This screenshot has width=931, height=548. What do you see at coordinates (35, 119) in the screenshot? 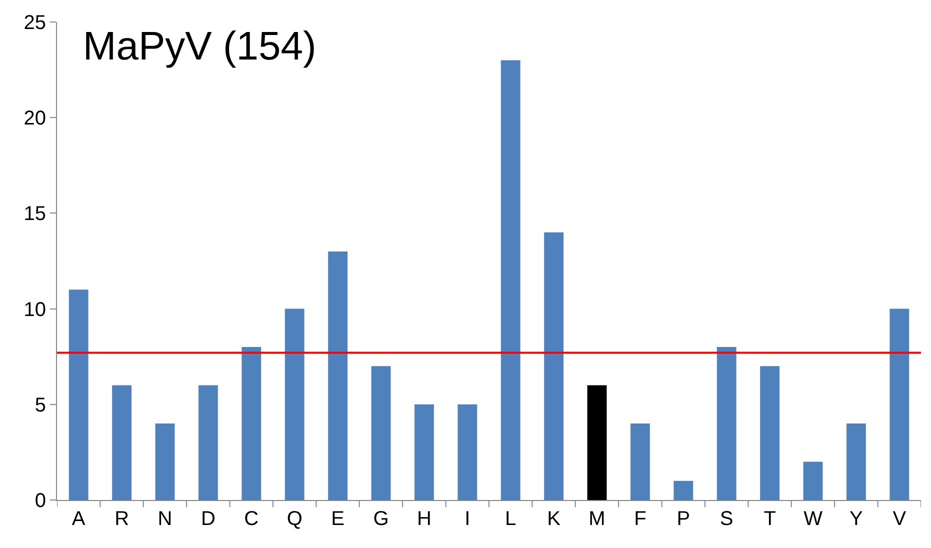
I see `y-tick-label: 20` at bounding box center [35, 119].